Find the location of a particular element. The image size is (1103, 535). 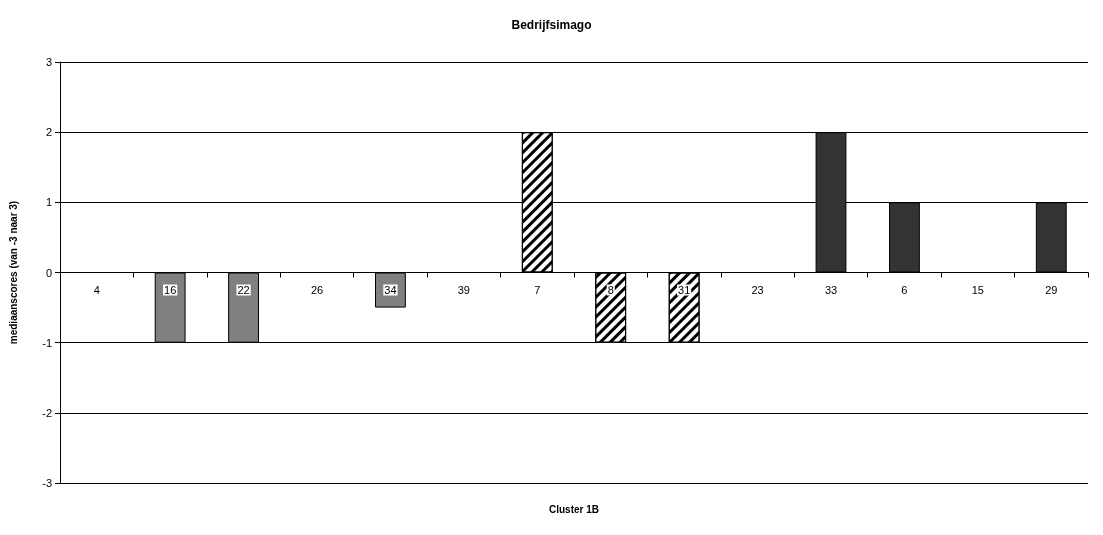

y-tick-label: 1 is located at coordinates (48, 202).